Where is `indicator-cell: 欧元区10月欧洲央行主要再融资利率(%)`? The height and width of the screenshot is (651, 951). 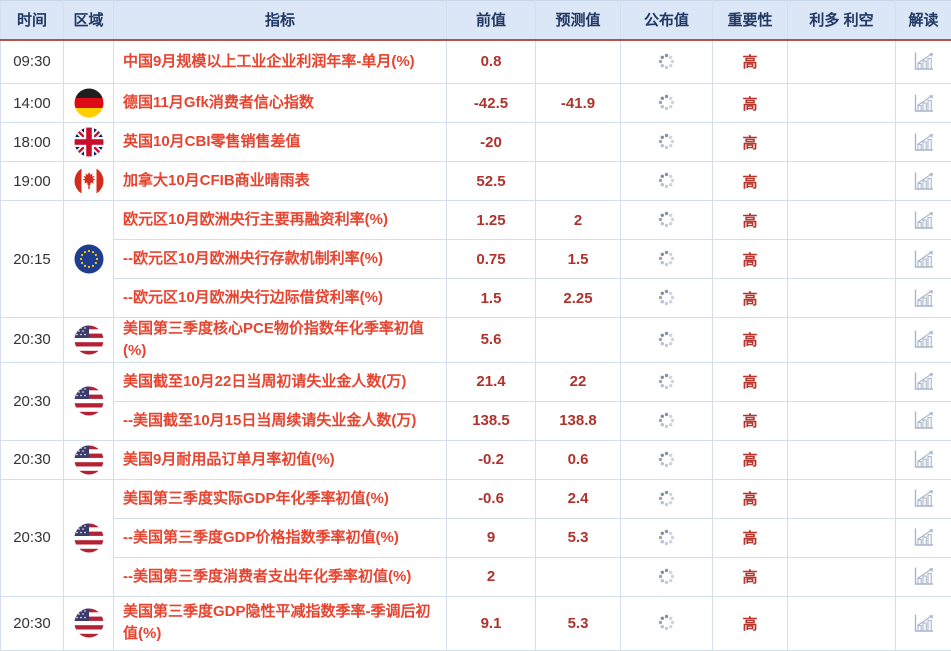
indicator-cell: 欧元区10月欧洲央行主要再融资利率(%) is located at coordinates (280, 220).